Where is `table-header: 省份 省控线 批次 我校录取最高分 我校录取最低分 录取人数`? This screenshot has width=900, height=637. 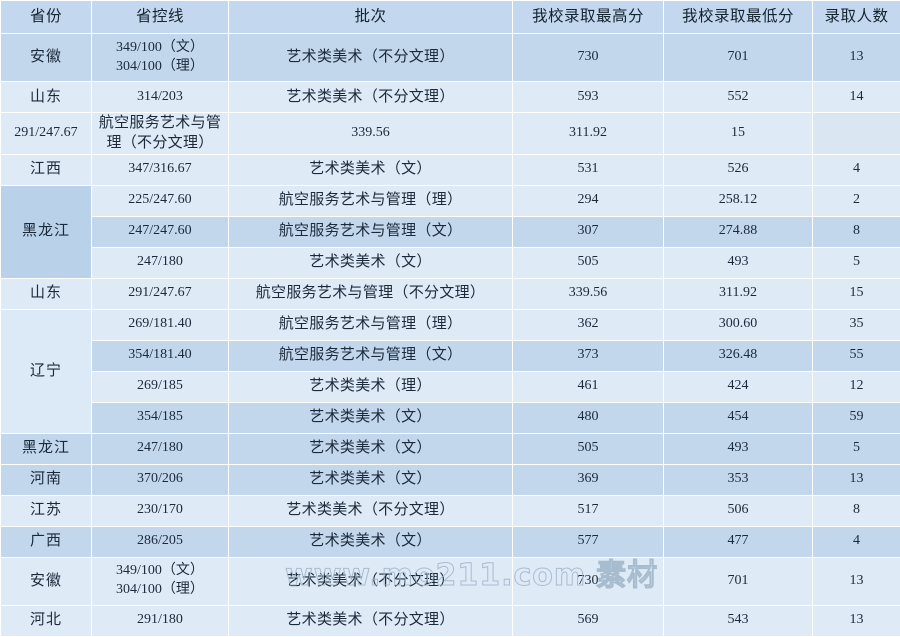
table-header: 省份 省控线 批次 我校录取最高分 我校录取最低分 录取人数 is located at coordinates (450, 17).